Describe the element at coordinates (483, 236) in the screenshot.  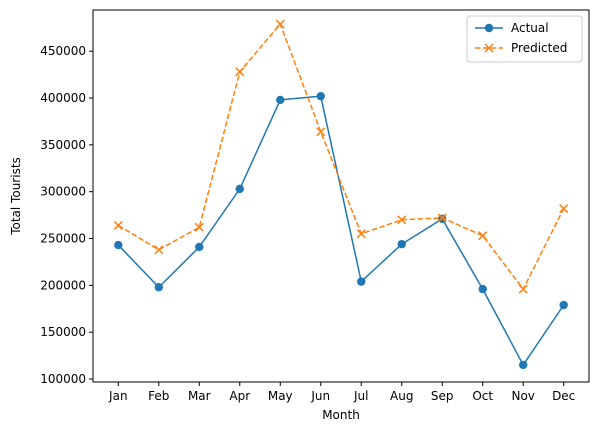
I see `point-predicted-oct` at that location.